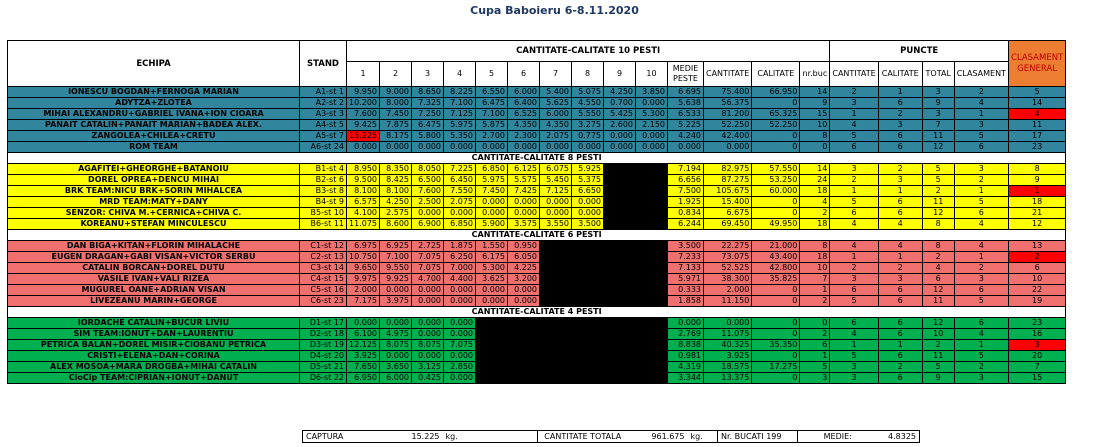 Image resolution: width=1109 pixels, height=447 pixels. I want to click on fish-weight-cell: 3.925, so click(363, 356).